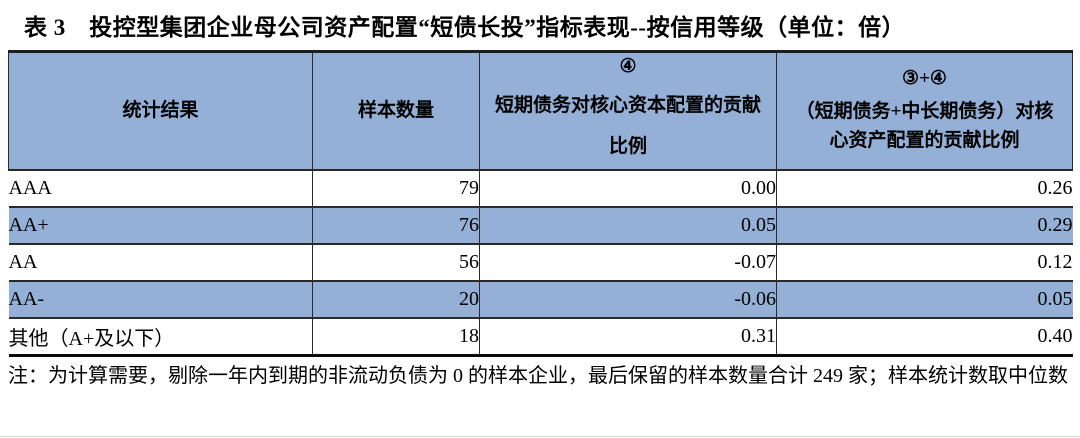  I want to click on rating-cell: AA, so click(160, 263).